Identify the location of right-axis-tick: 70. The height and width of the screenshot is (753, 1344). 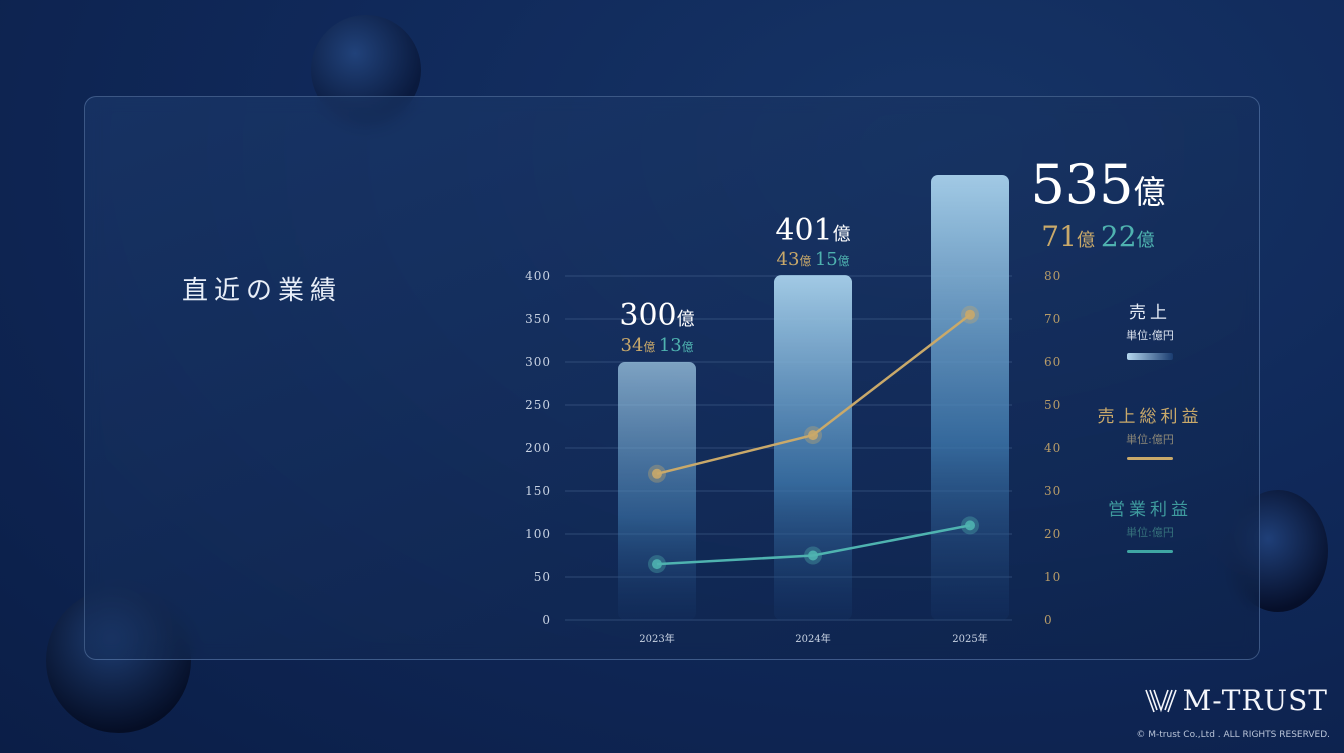
(1052, 319).